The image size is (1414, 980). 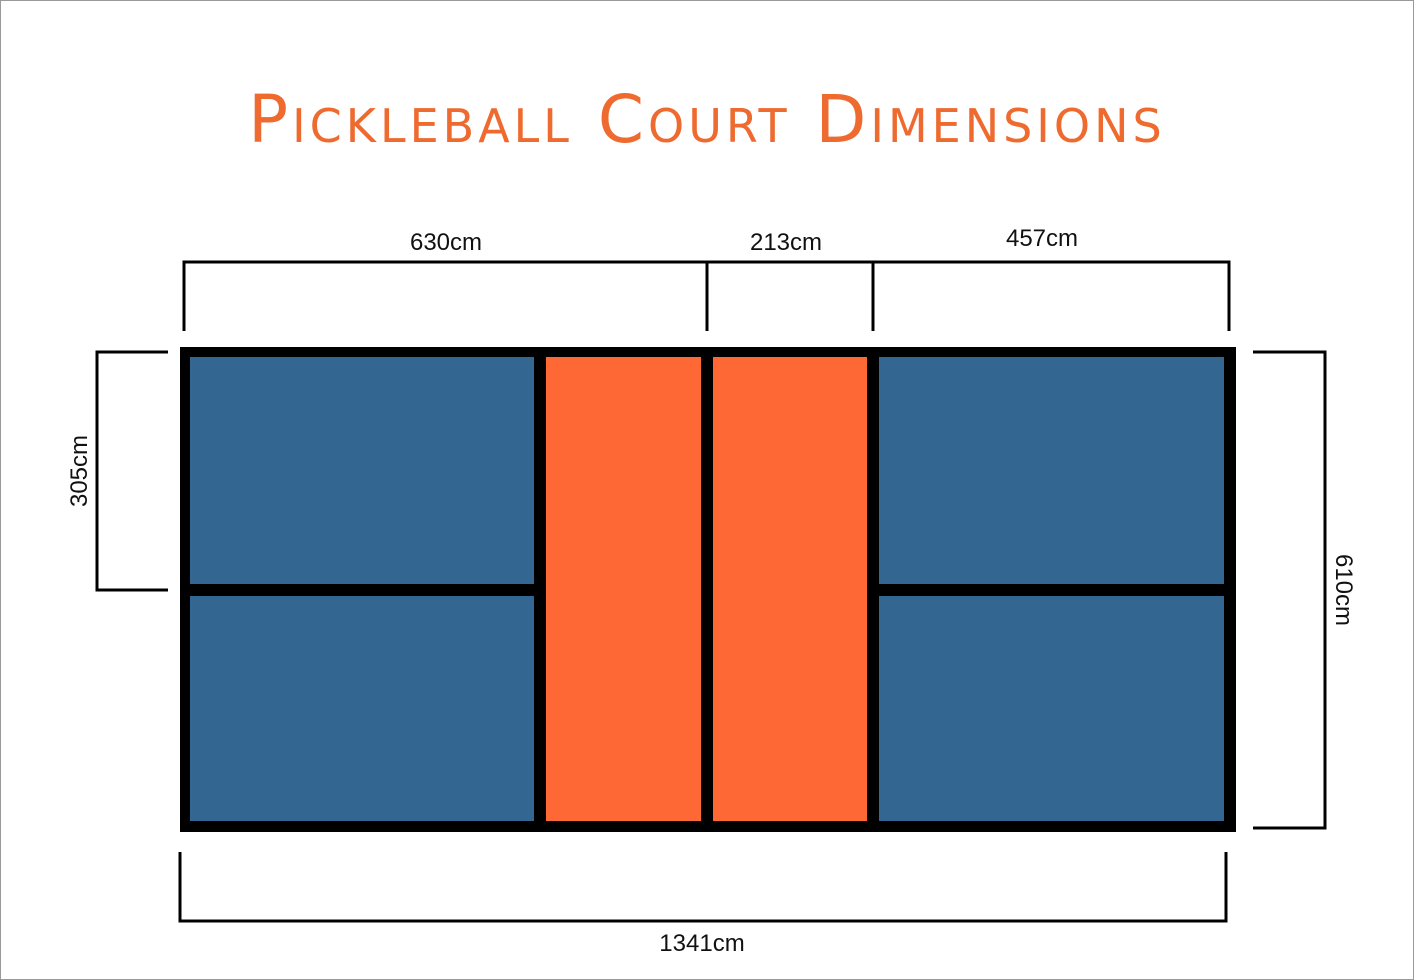 What do you see at coordinates (1051, 708) in the screenshot?
I see `service-box-right-bottom` at bounding box center [1051, 708].